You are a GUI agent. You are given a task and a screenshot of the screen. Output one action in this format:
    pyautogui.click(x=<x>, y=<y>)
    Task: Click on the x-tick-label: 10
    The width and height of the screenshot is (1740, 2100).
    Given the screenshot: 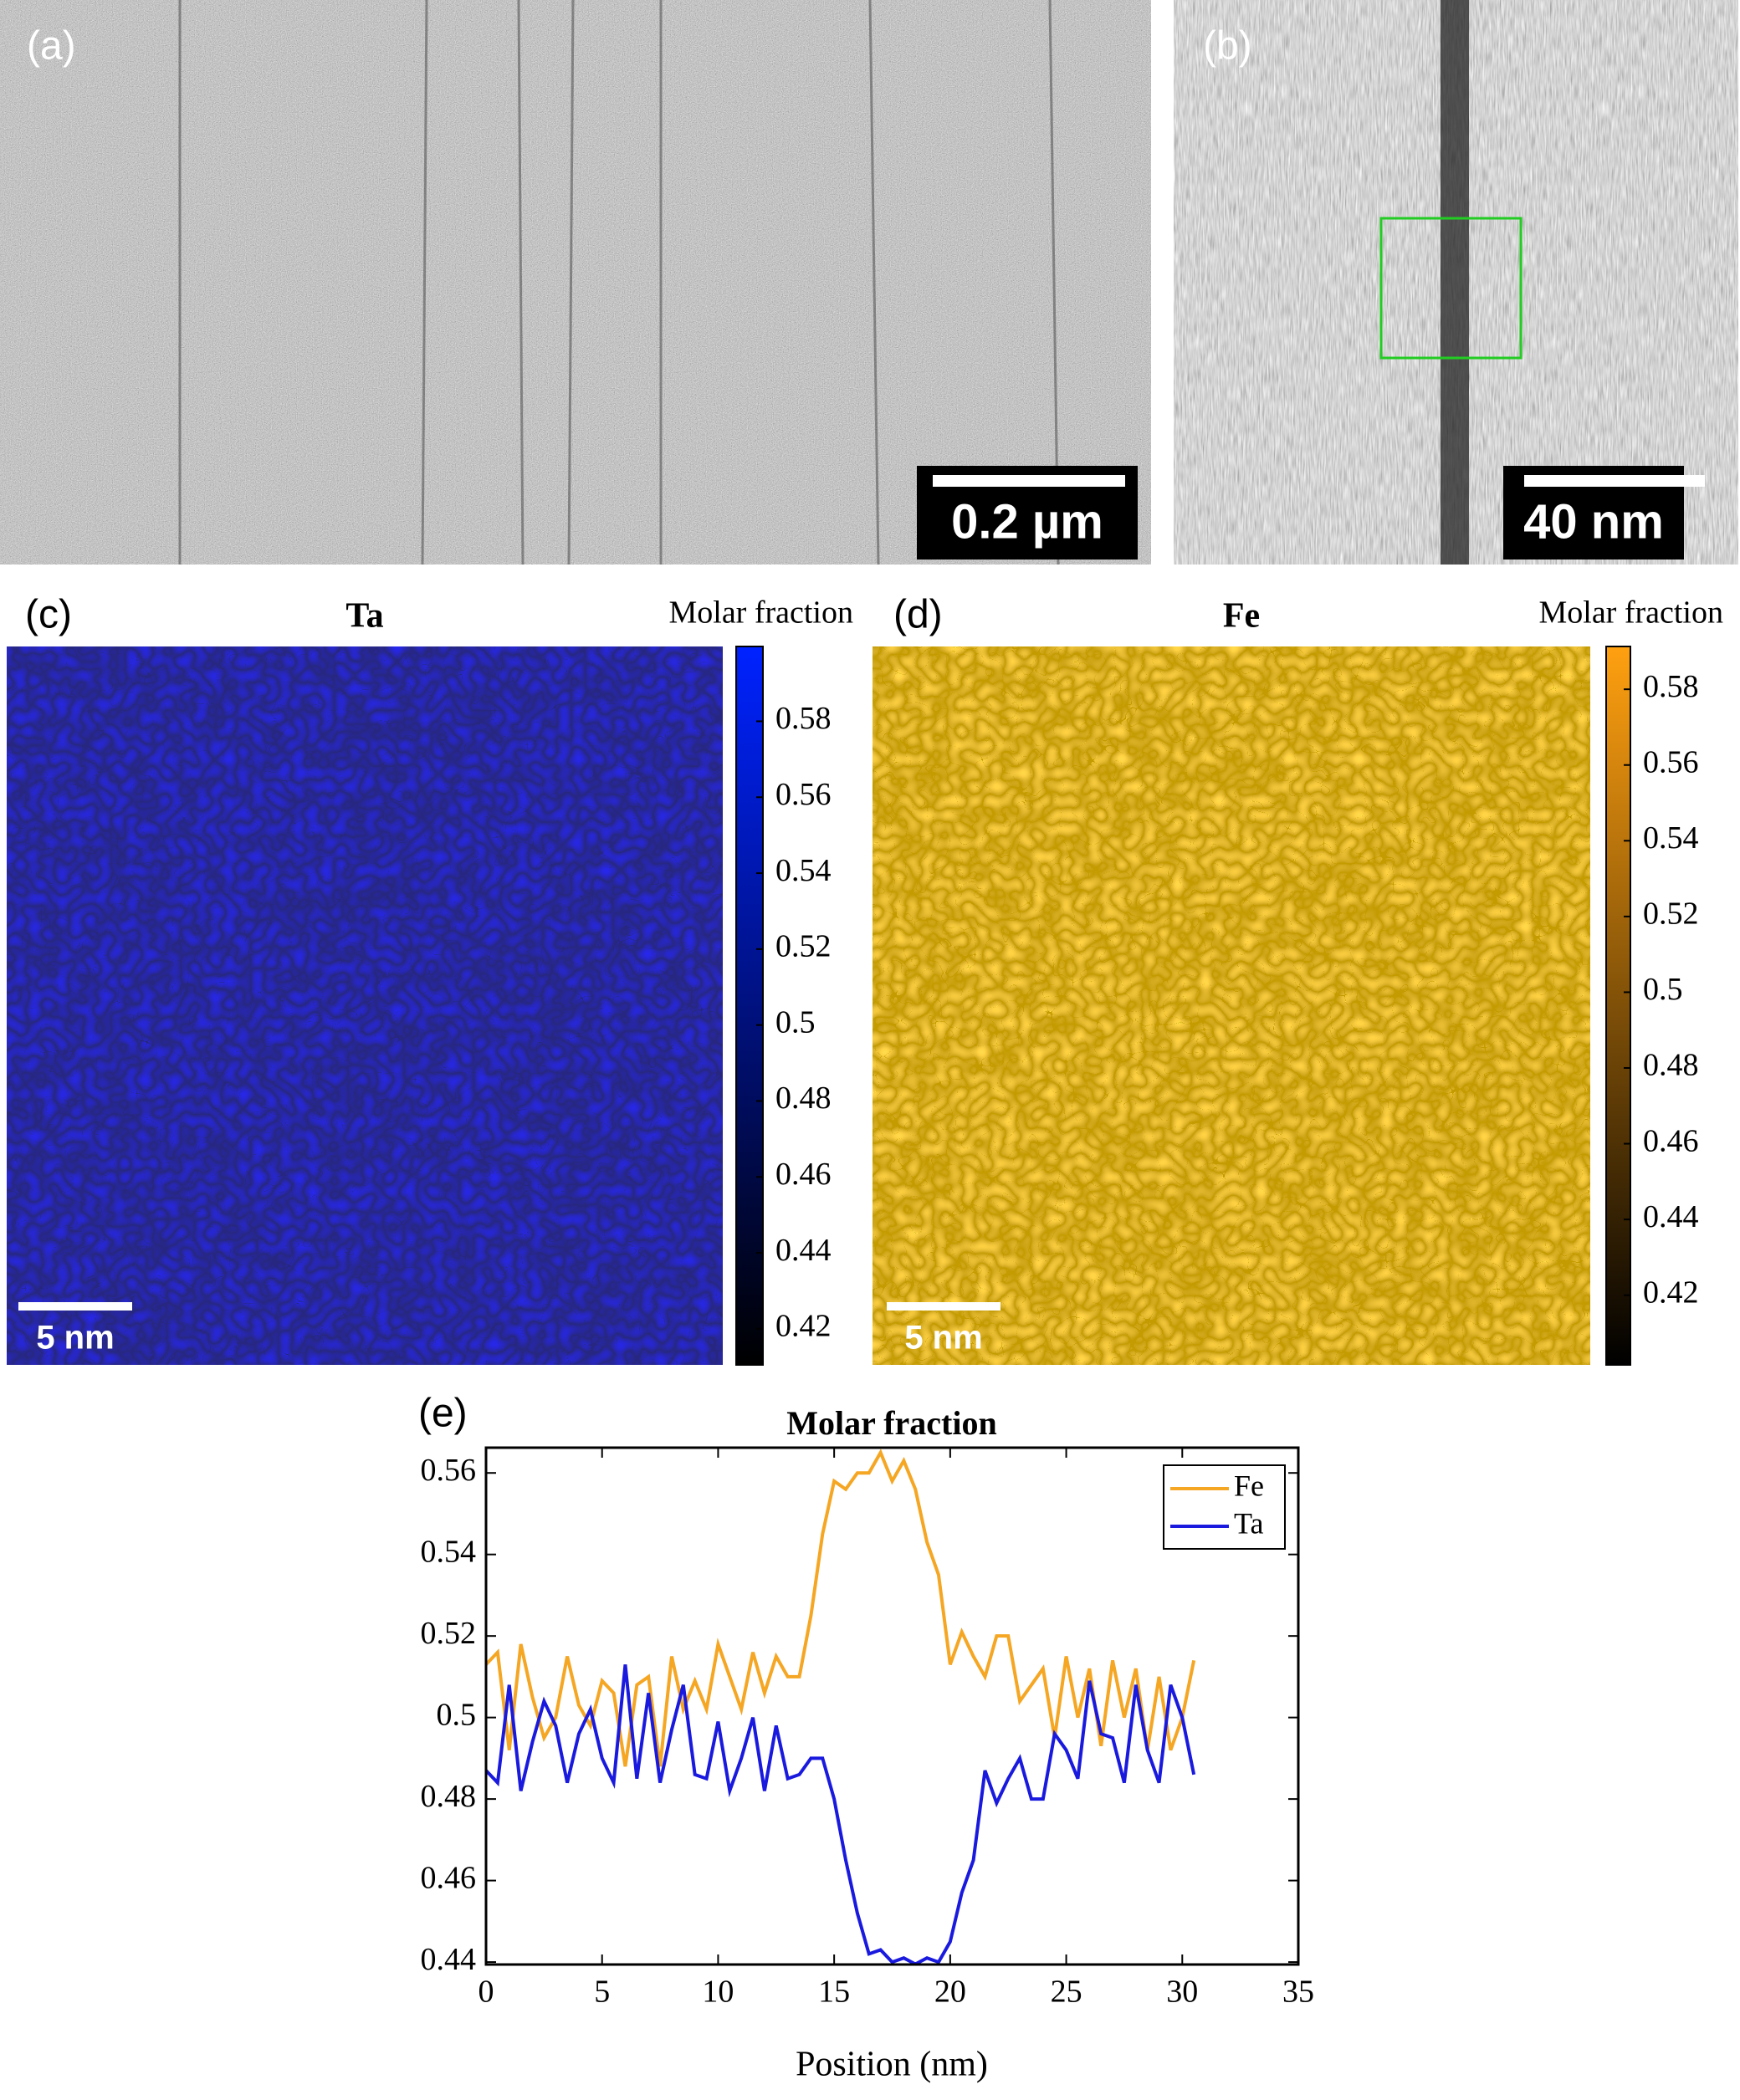 What is the action you would take?
    pyautogui.click(x=718, y=1993)
    